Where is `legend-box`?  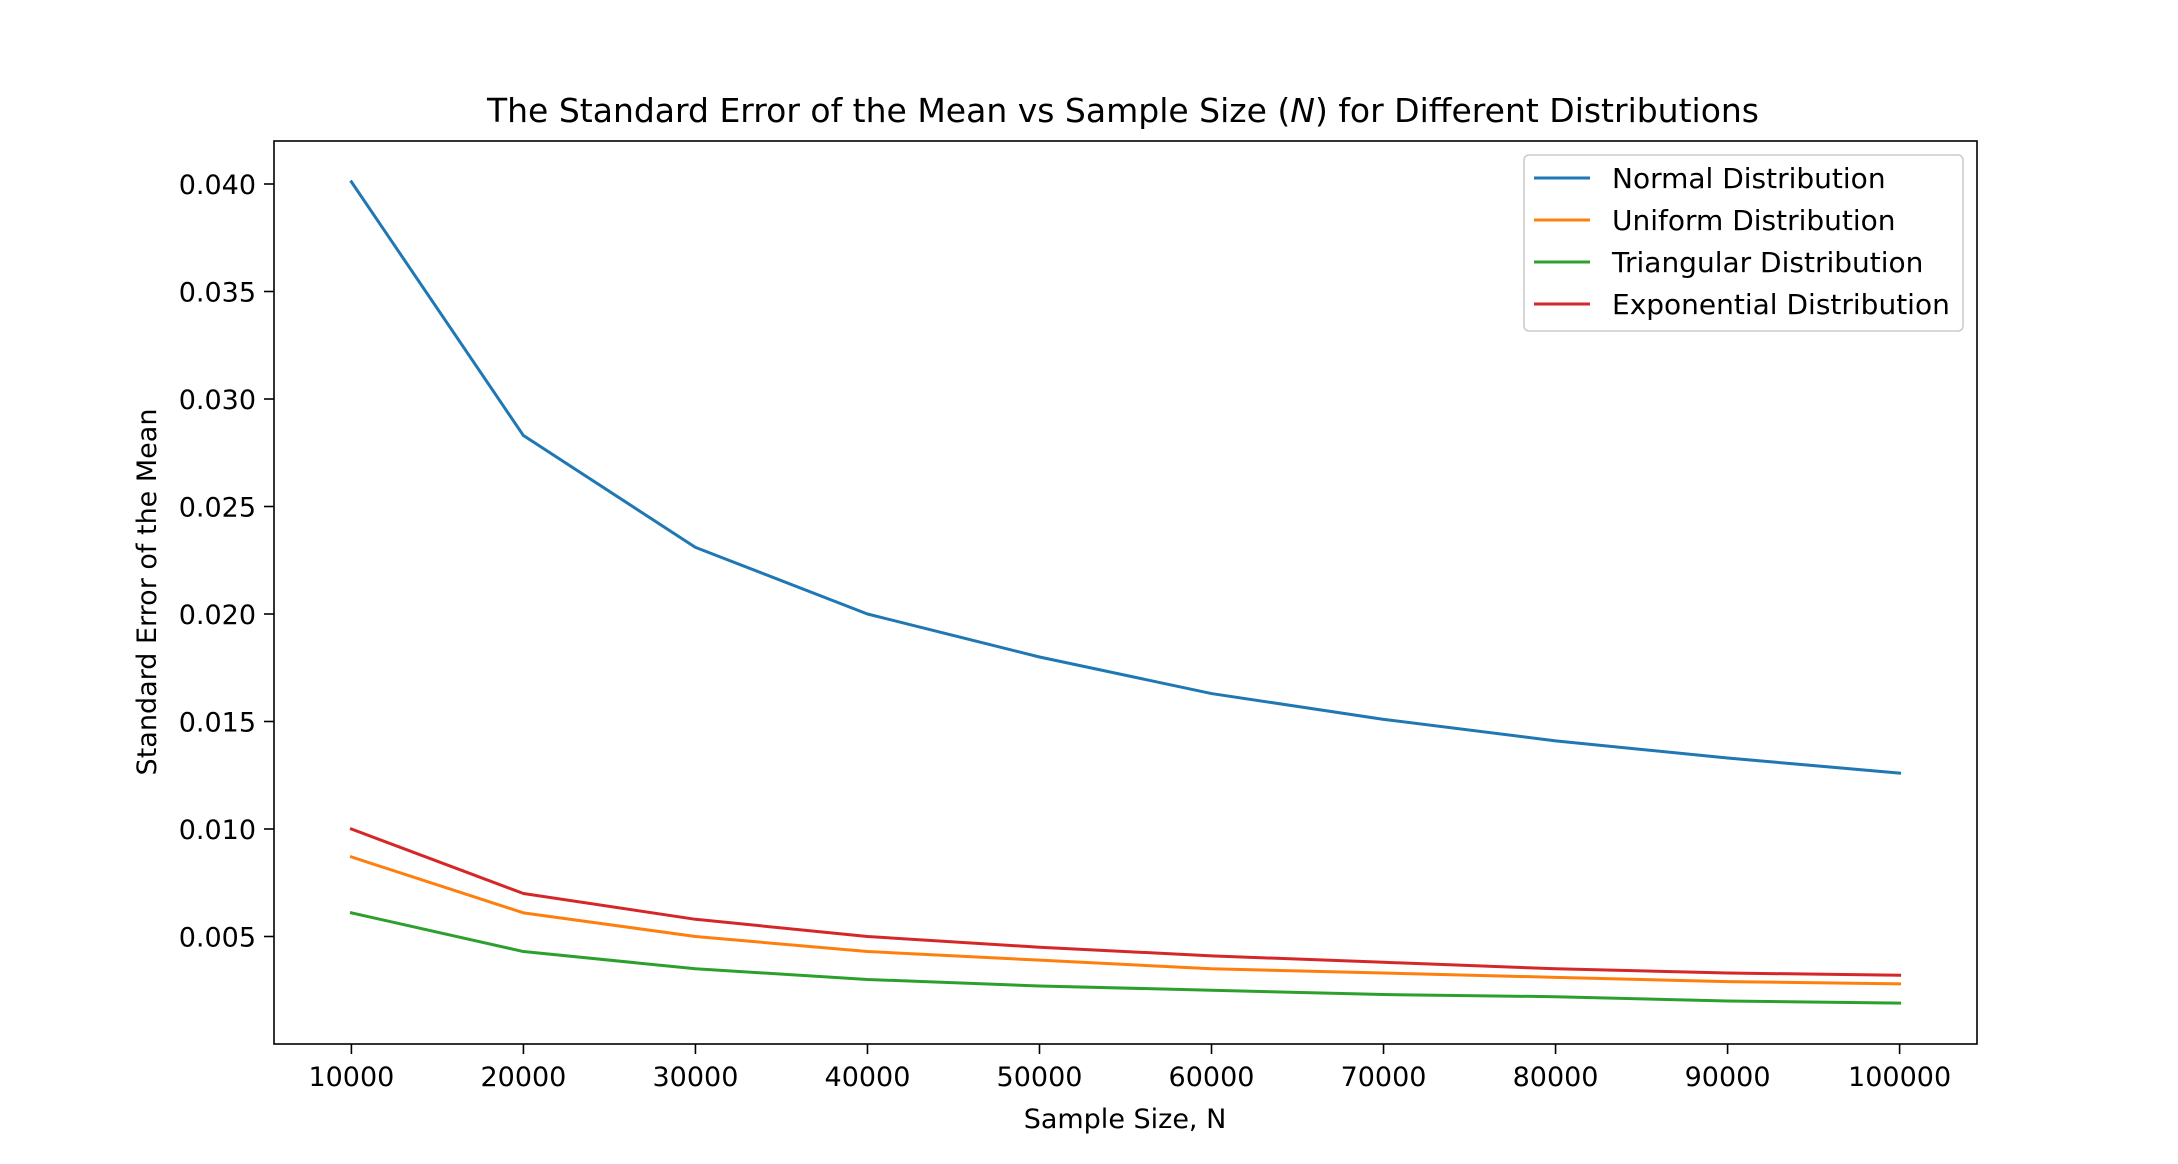 legend-box is located at coordinates (1743, 243).